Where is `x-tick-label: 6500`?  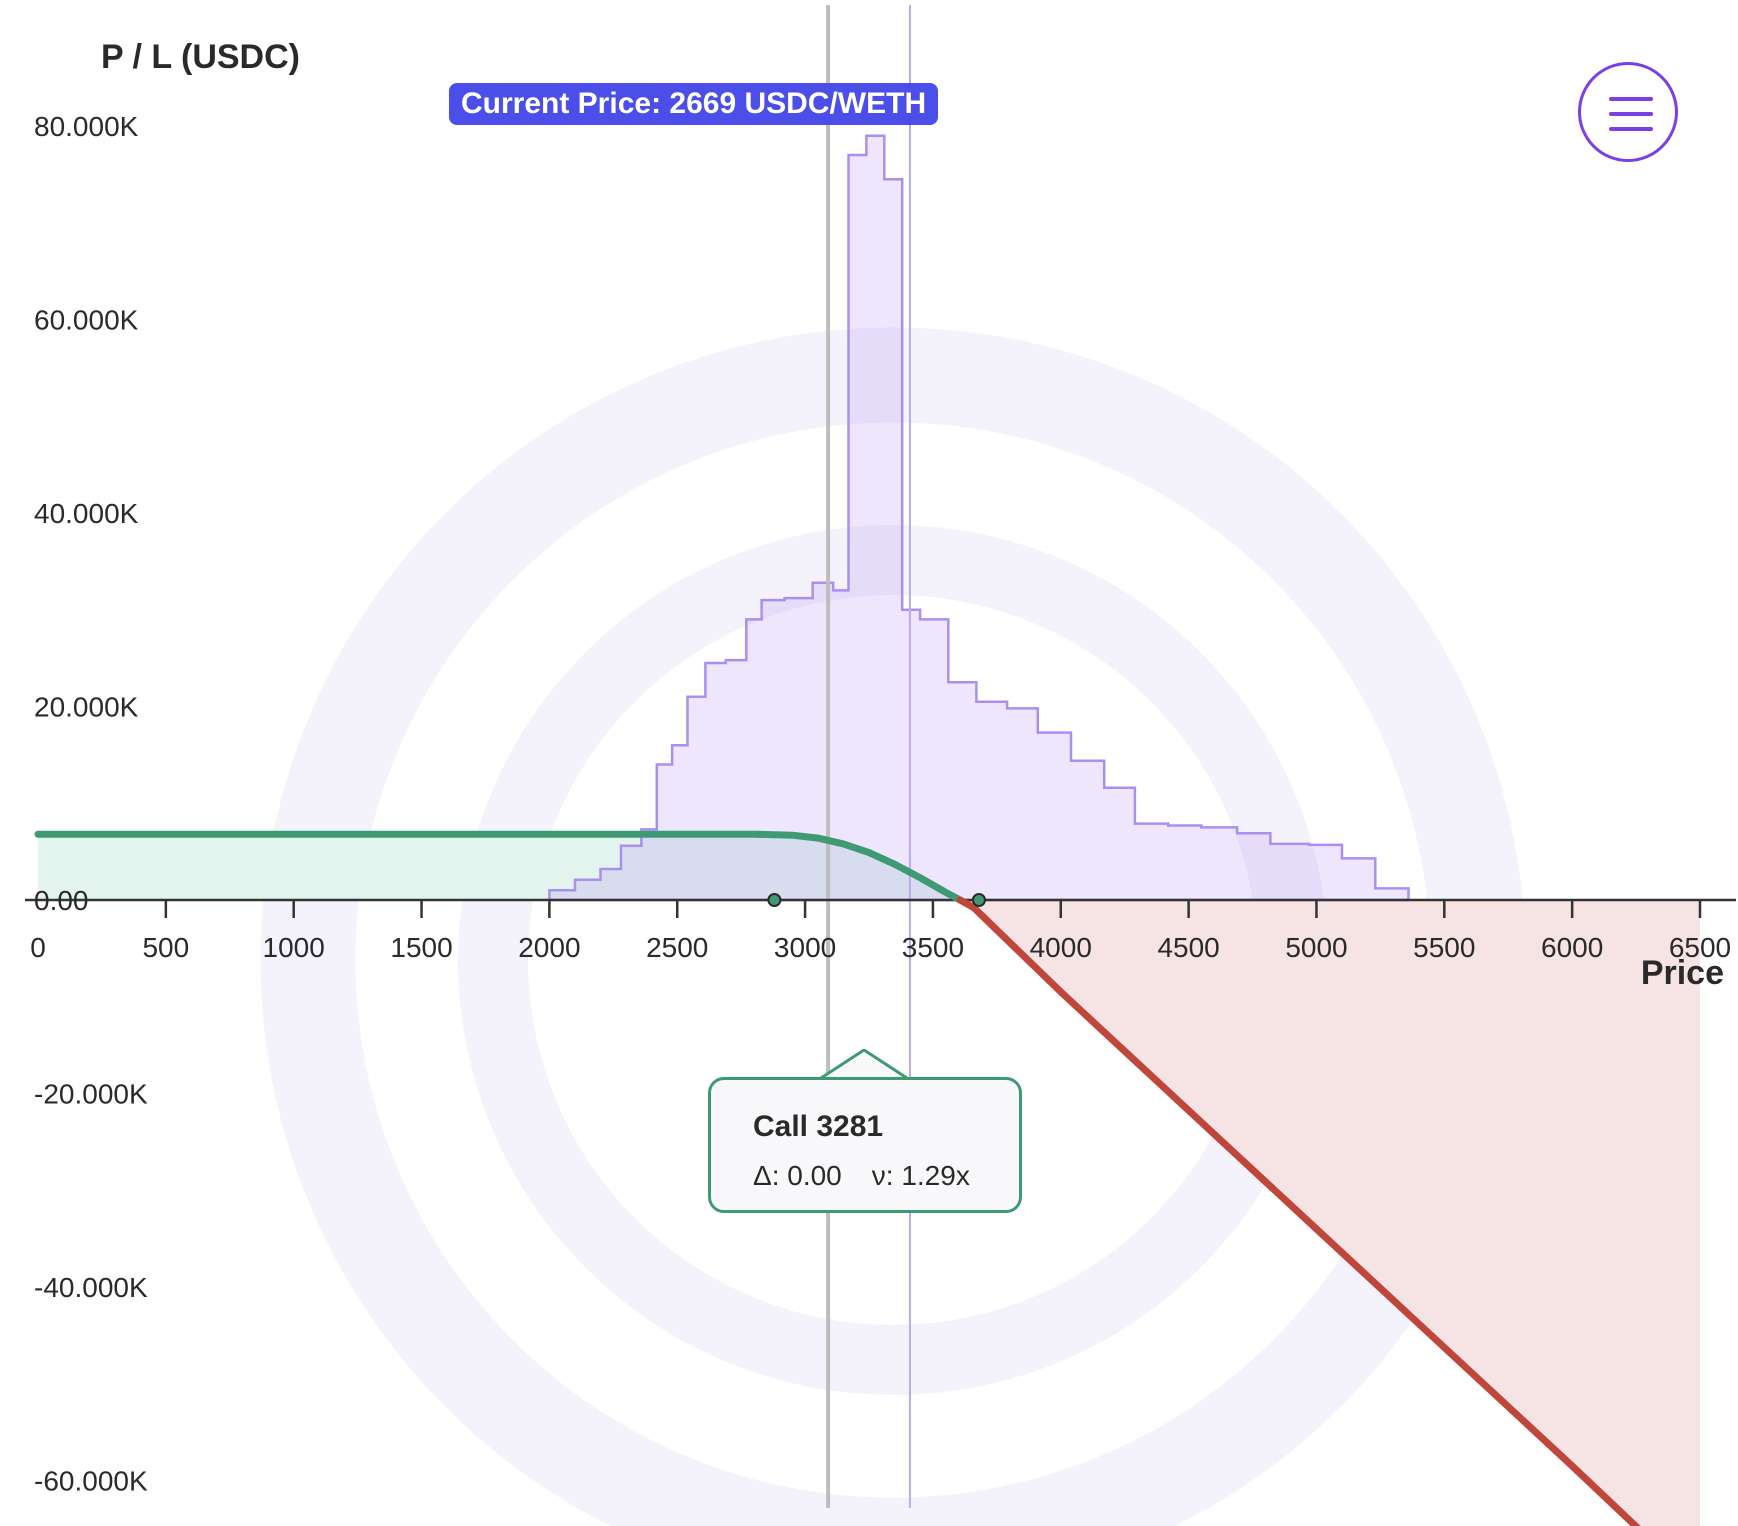
x-tick-label: 6500 is located at coordinates (1700, 947).